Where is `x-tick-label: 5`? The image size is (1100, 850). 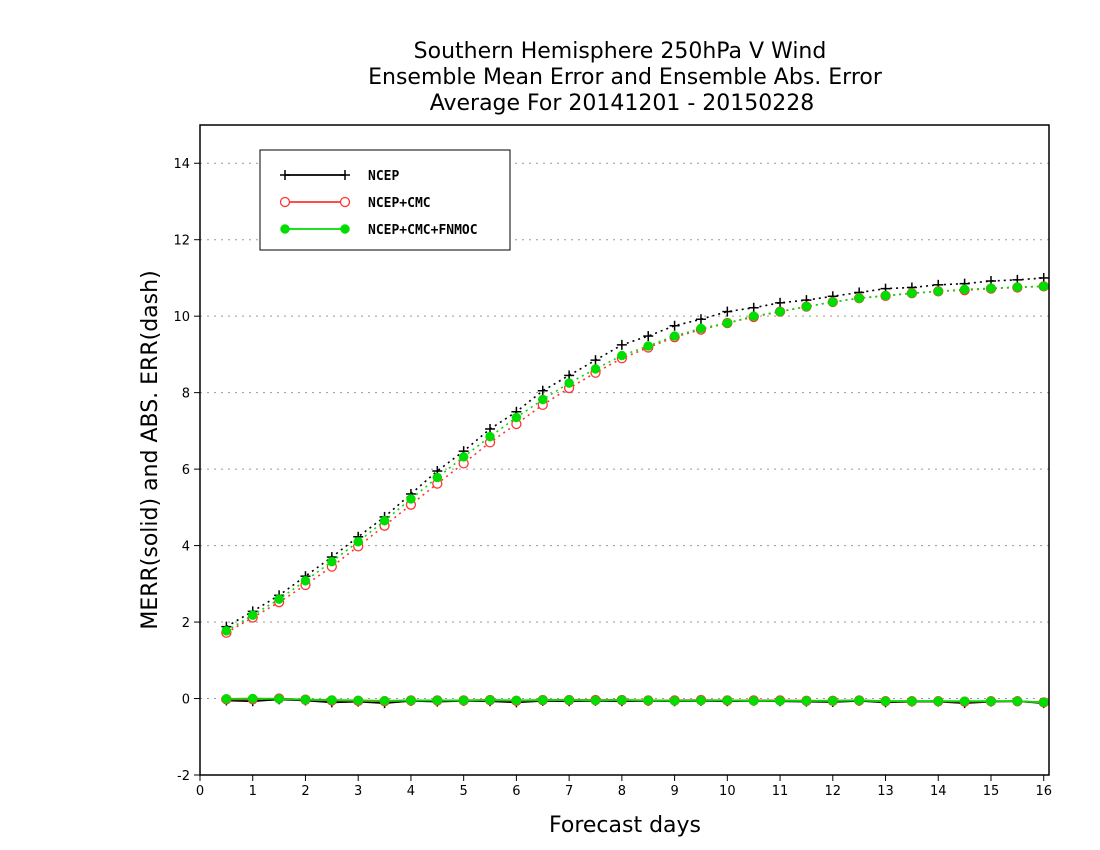 x-tick-label: 5 is located at coordinates (464, 791).